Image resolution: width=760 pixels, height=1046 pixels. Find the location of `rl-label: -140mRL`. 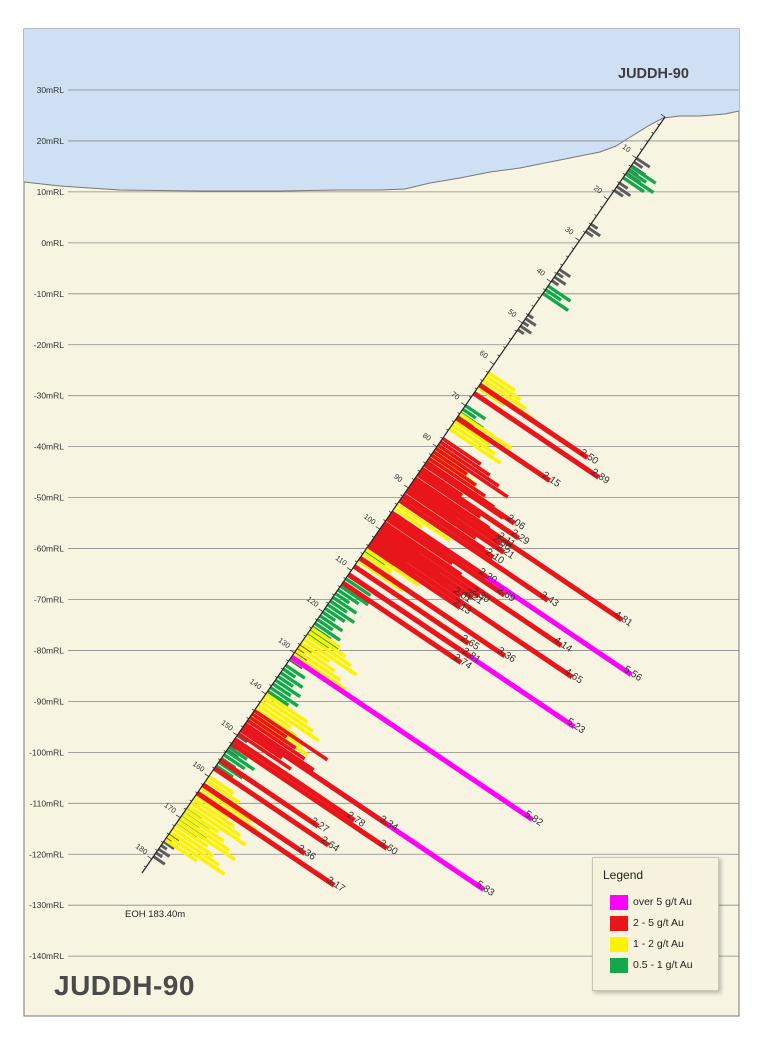

rl-label: -140mRL is located at coordinates (46, 956).